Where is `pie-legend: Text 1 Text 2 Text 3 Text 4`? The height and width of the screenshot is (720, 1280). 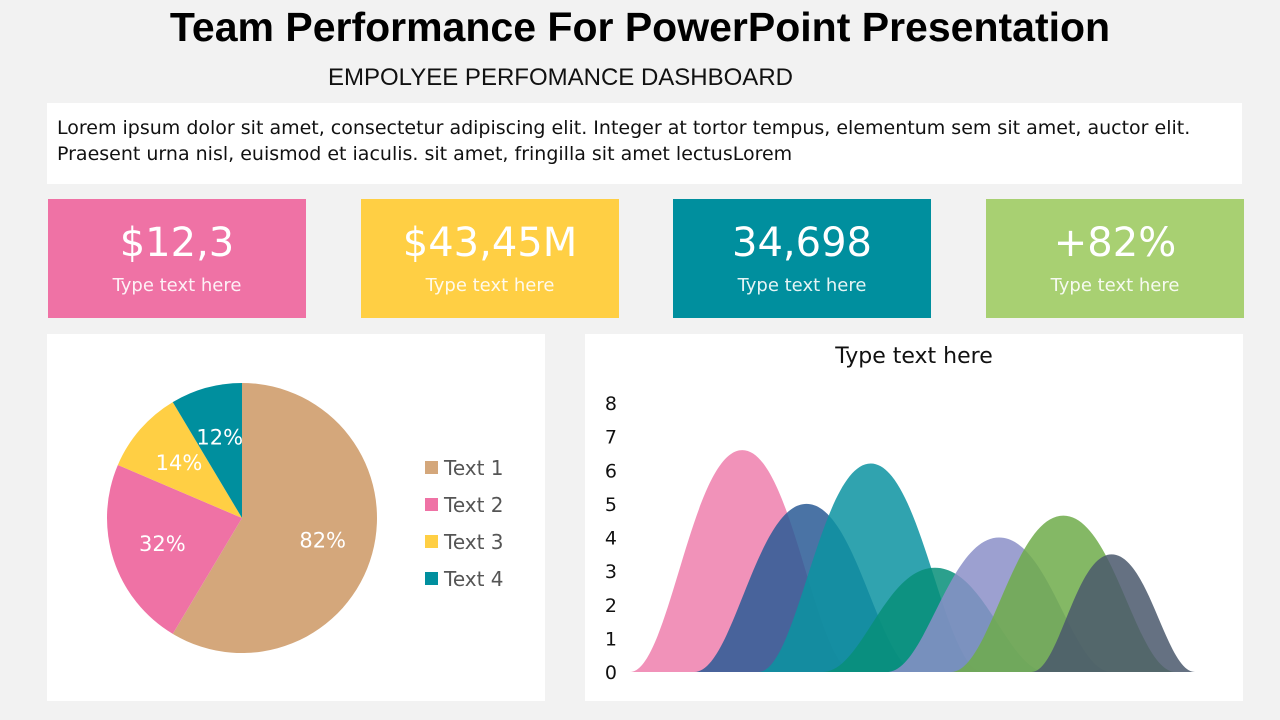 pie-legend: Text 1 Text 2 Text 3 Text 4 is located at coordinates (464, 523).